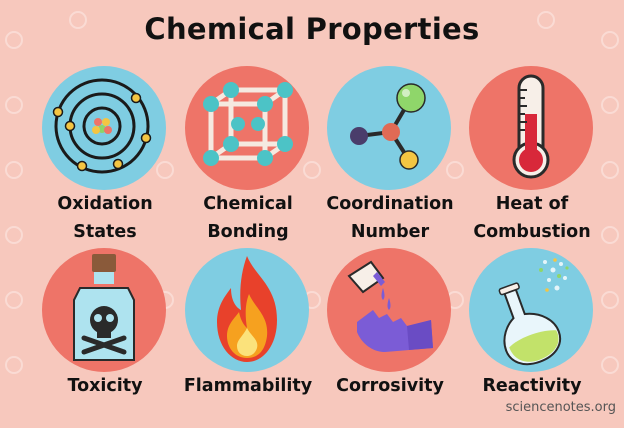  I want to click on corrosion-hand-icon, so click(390, 306).